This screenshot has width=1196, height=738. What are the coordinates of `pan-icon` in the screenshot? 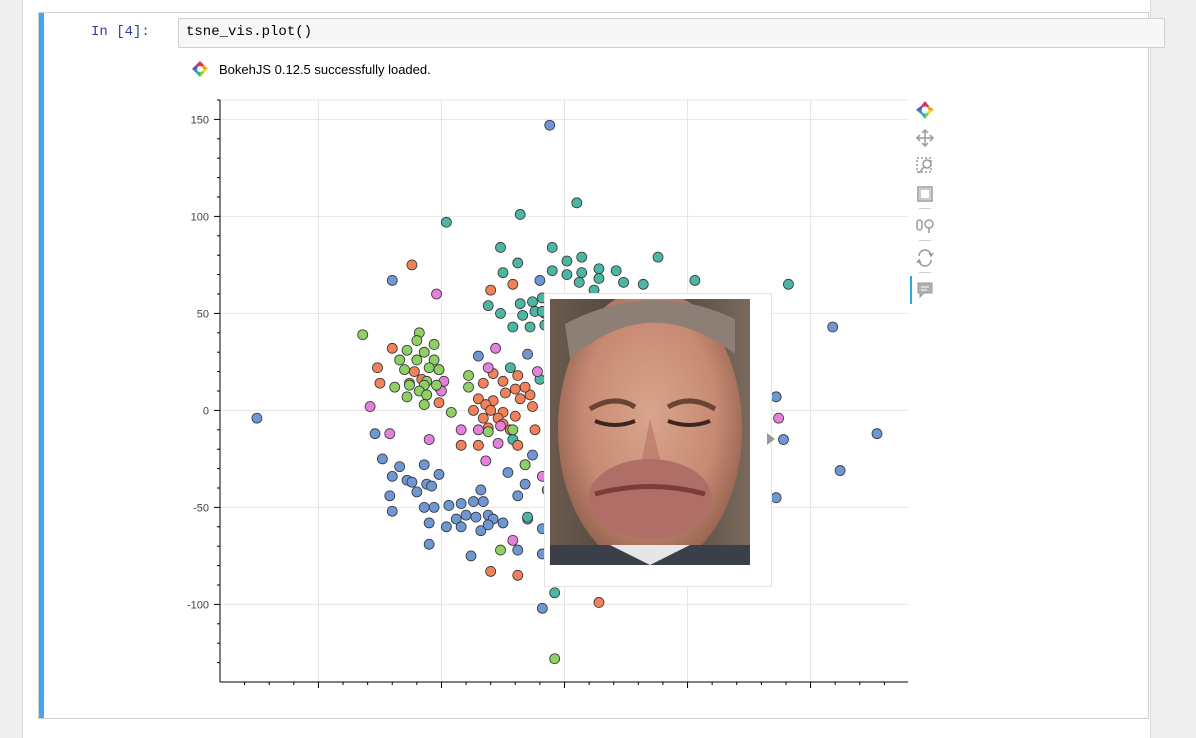 It's located at (925, 138).